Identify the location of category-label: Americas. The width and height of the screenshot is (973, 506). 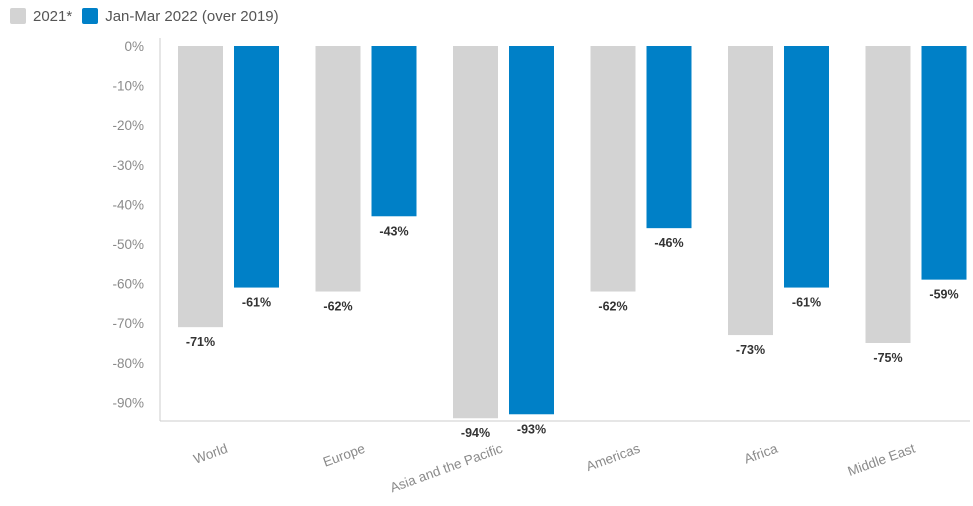
(613, 457).